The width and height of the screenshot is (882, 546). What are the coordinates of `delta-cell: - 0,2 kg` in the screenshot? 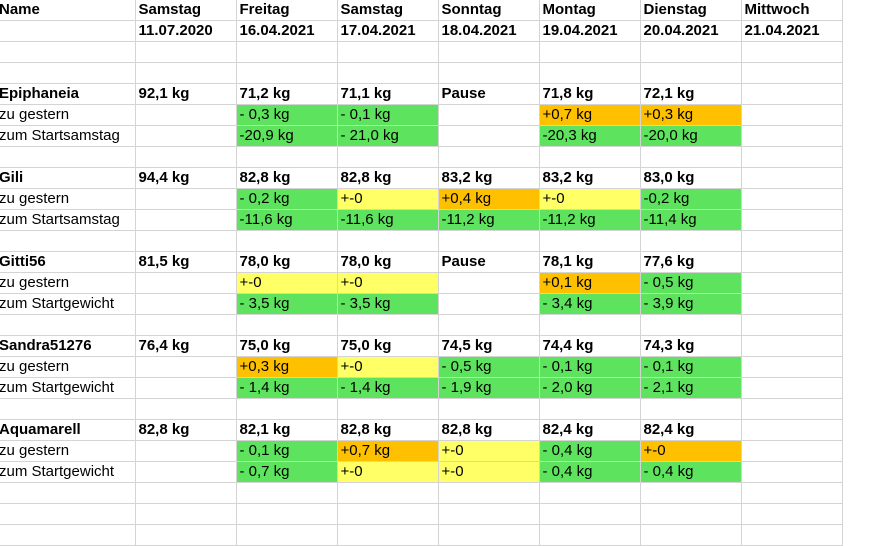 It's located at (287, 199).